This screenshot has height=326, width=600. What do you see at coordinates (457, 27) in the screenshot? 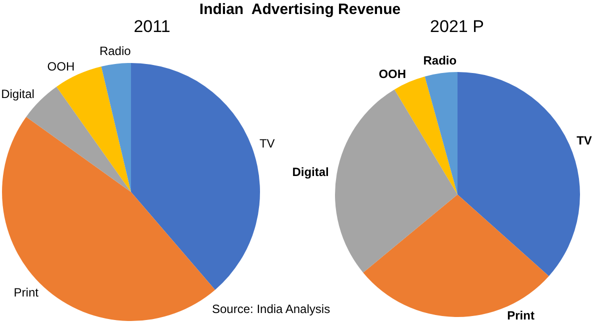
I see `chart-subtitle: 2021 P` at bounding box center [457, 27].